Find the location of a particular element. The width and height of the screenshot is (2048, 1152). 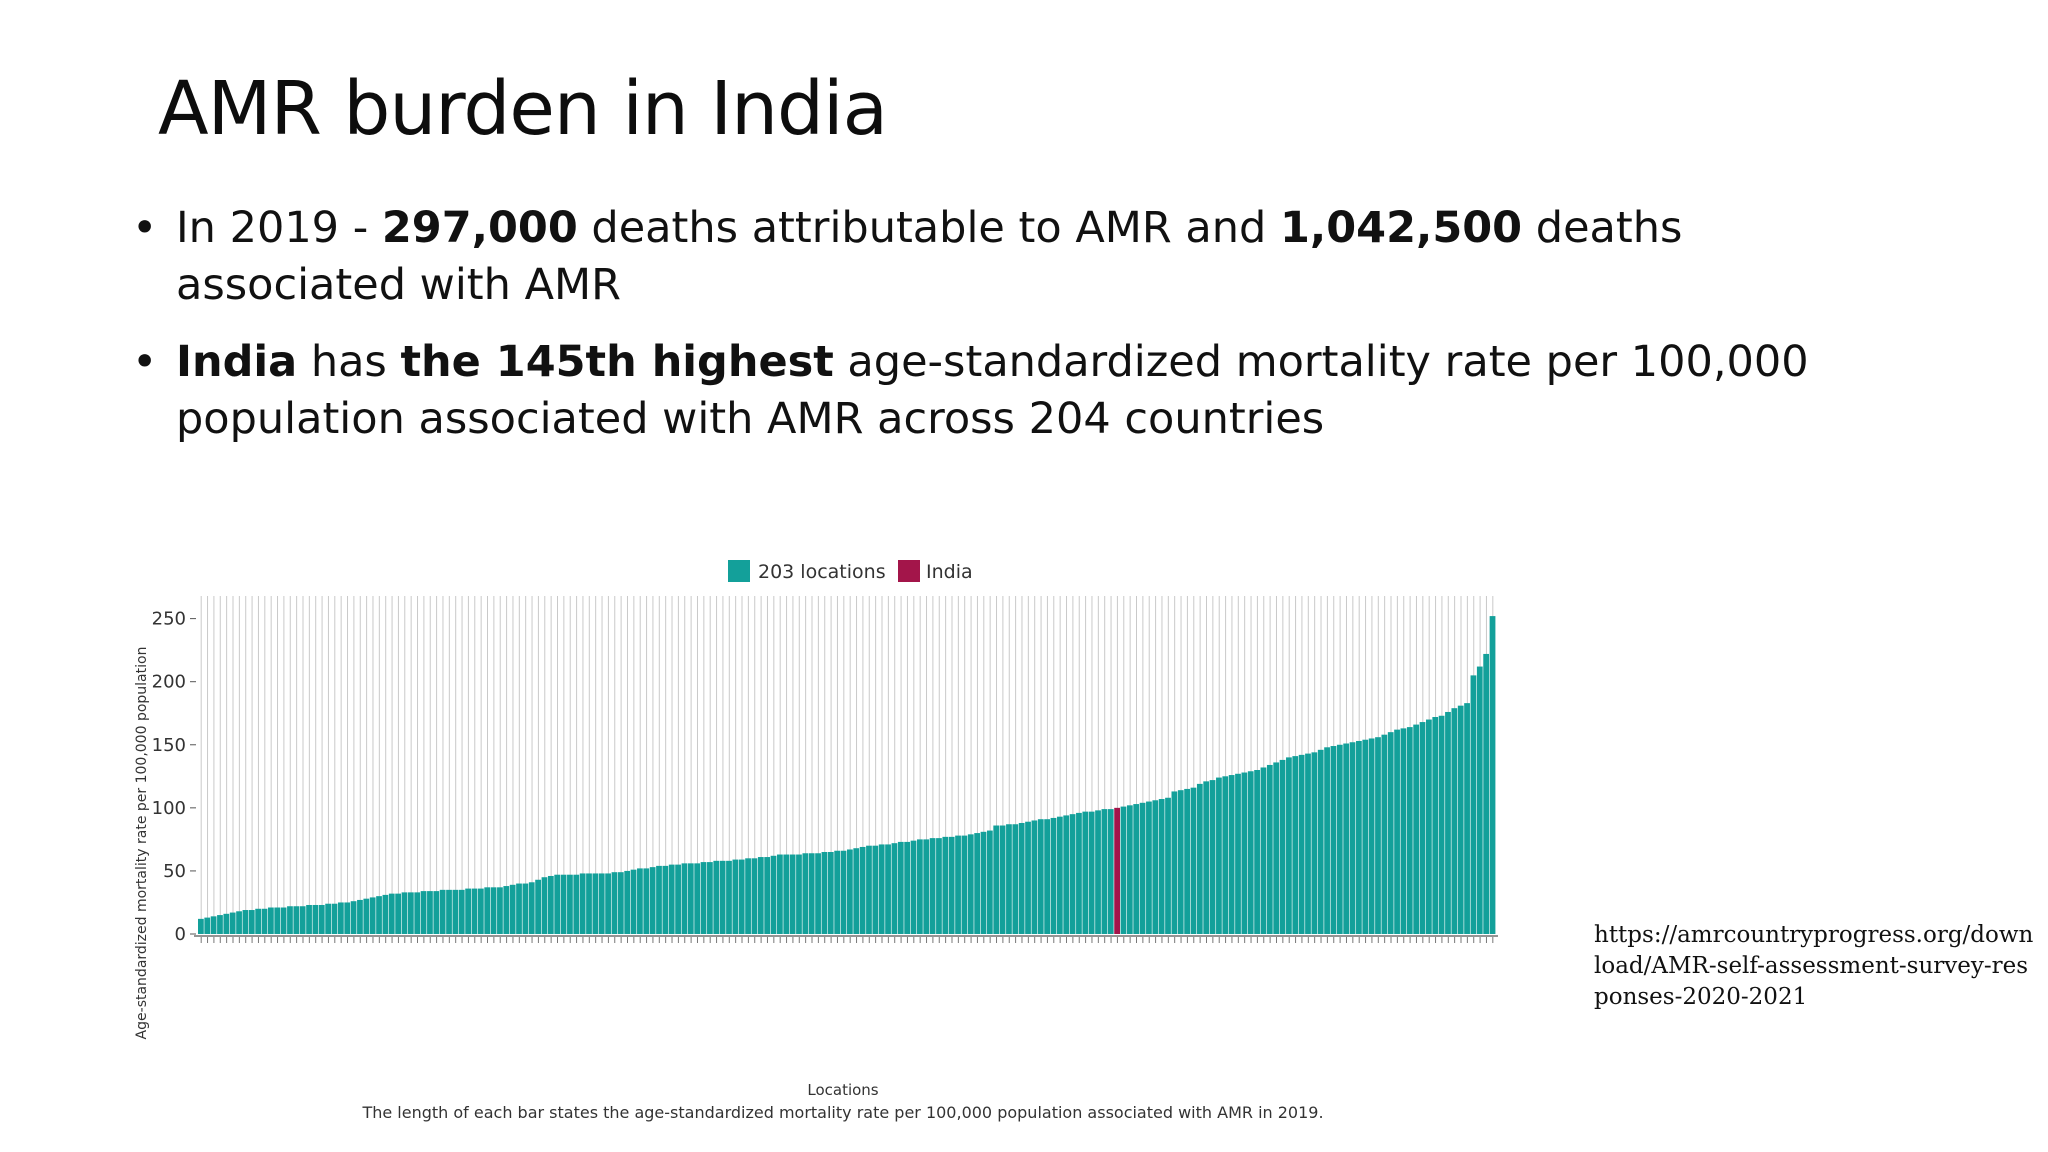

bar-india is located at coordinates (1117, 870).